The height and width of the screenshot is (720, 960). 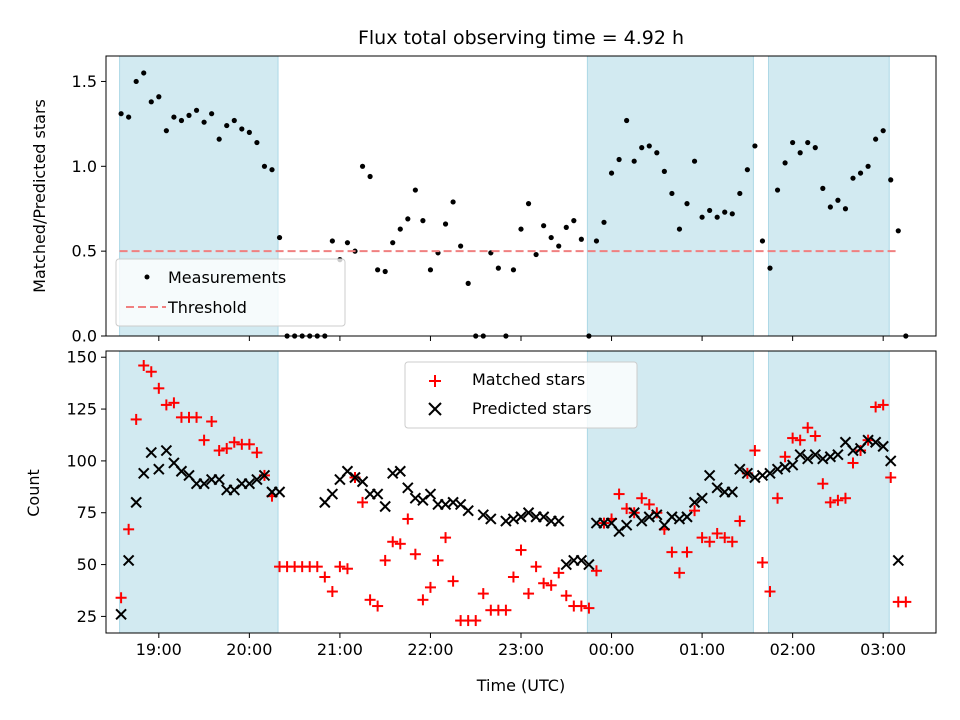 I want to click on x-tick-label: 20:00, so click(x=249, y=649).